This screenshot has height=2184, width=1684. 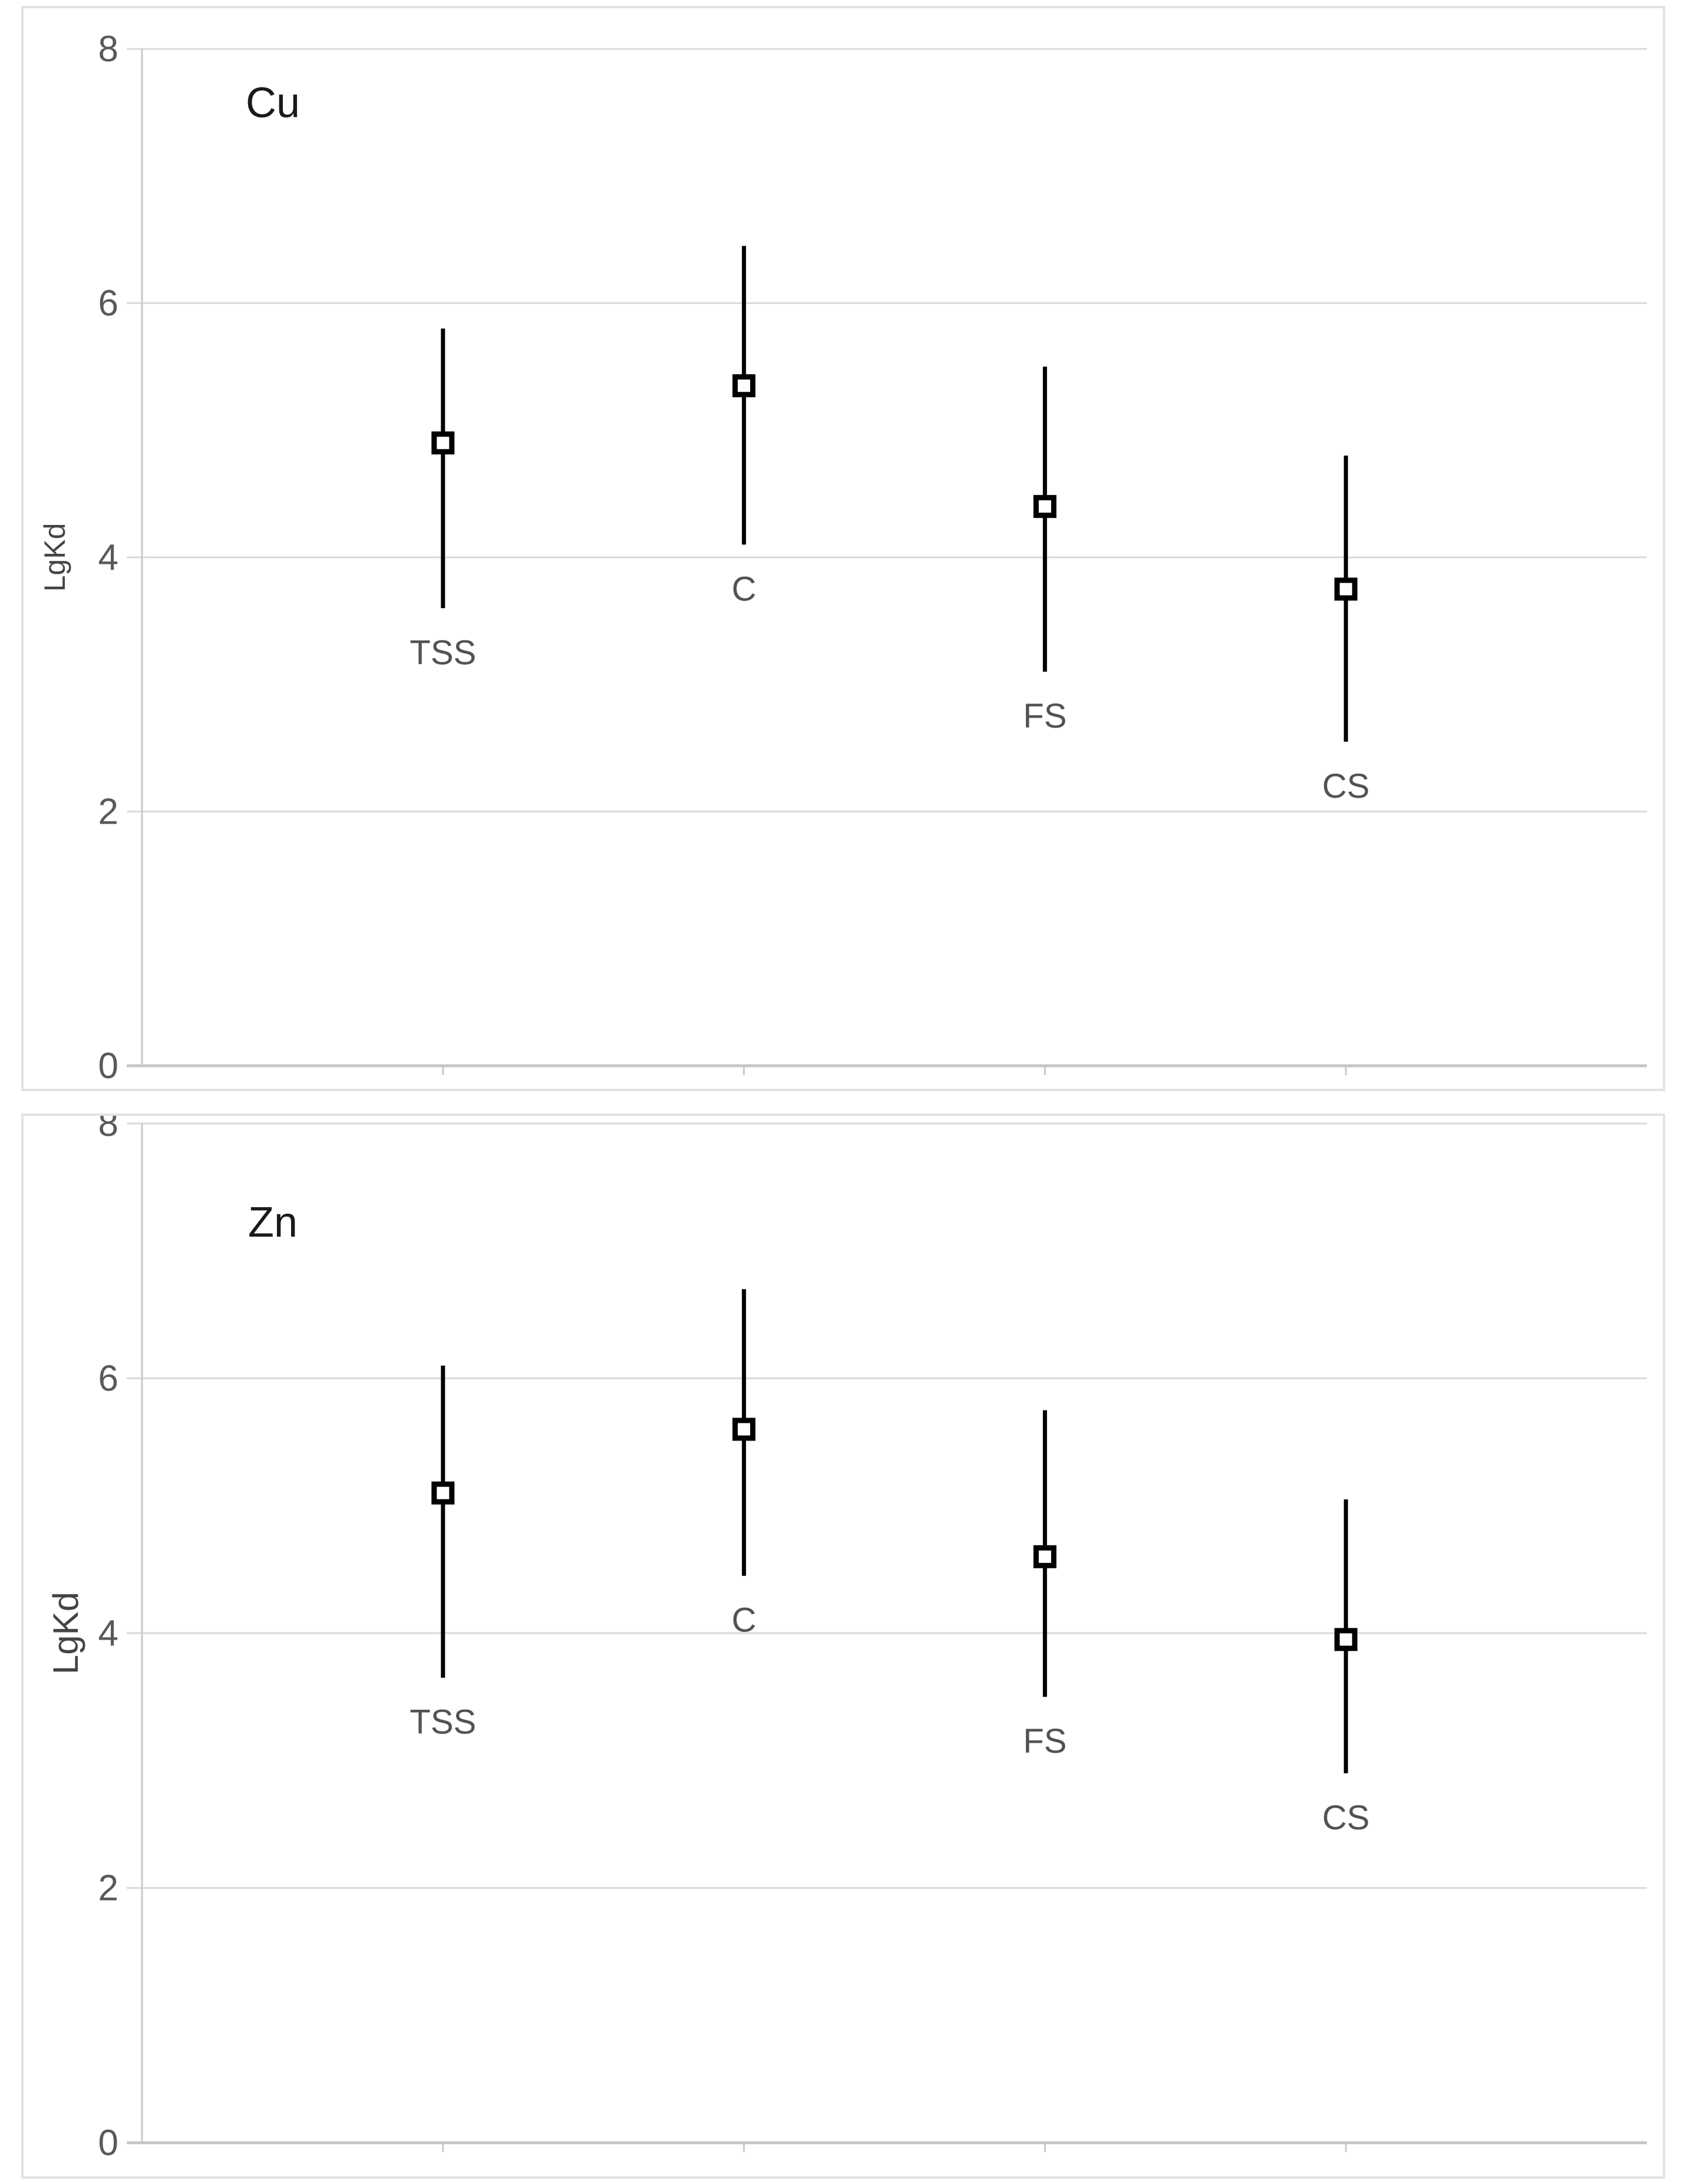 What do you see at coordinates (273, 1222) in the screenshot?
I see `panel-title: Zn` at bounding box center [273, 1222].